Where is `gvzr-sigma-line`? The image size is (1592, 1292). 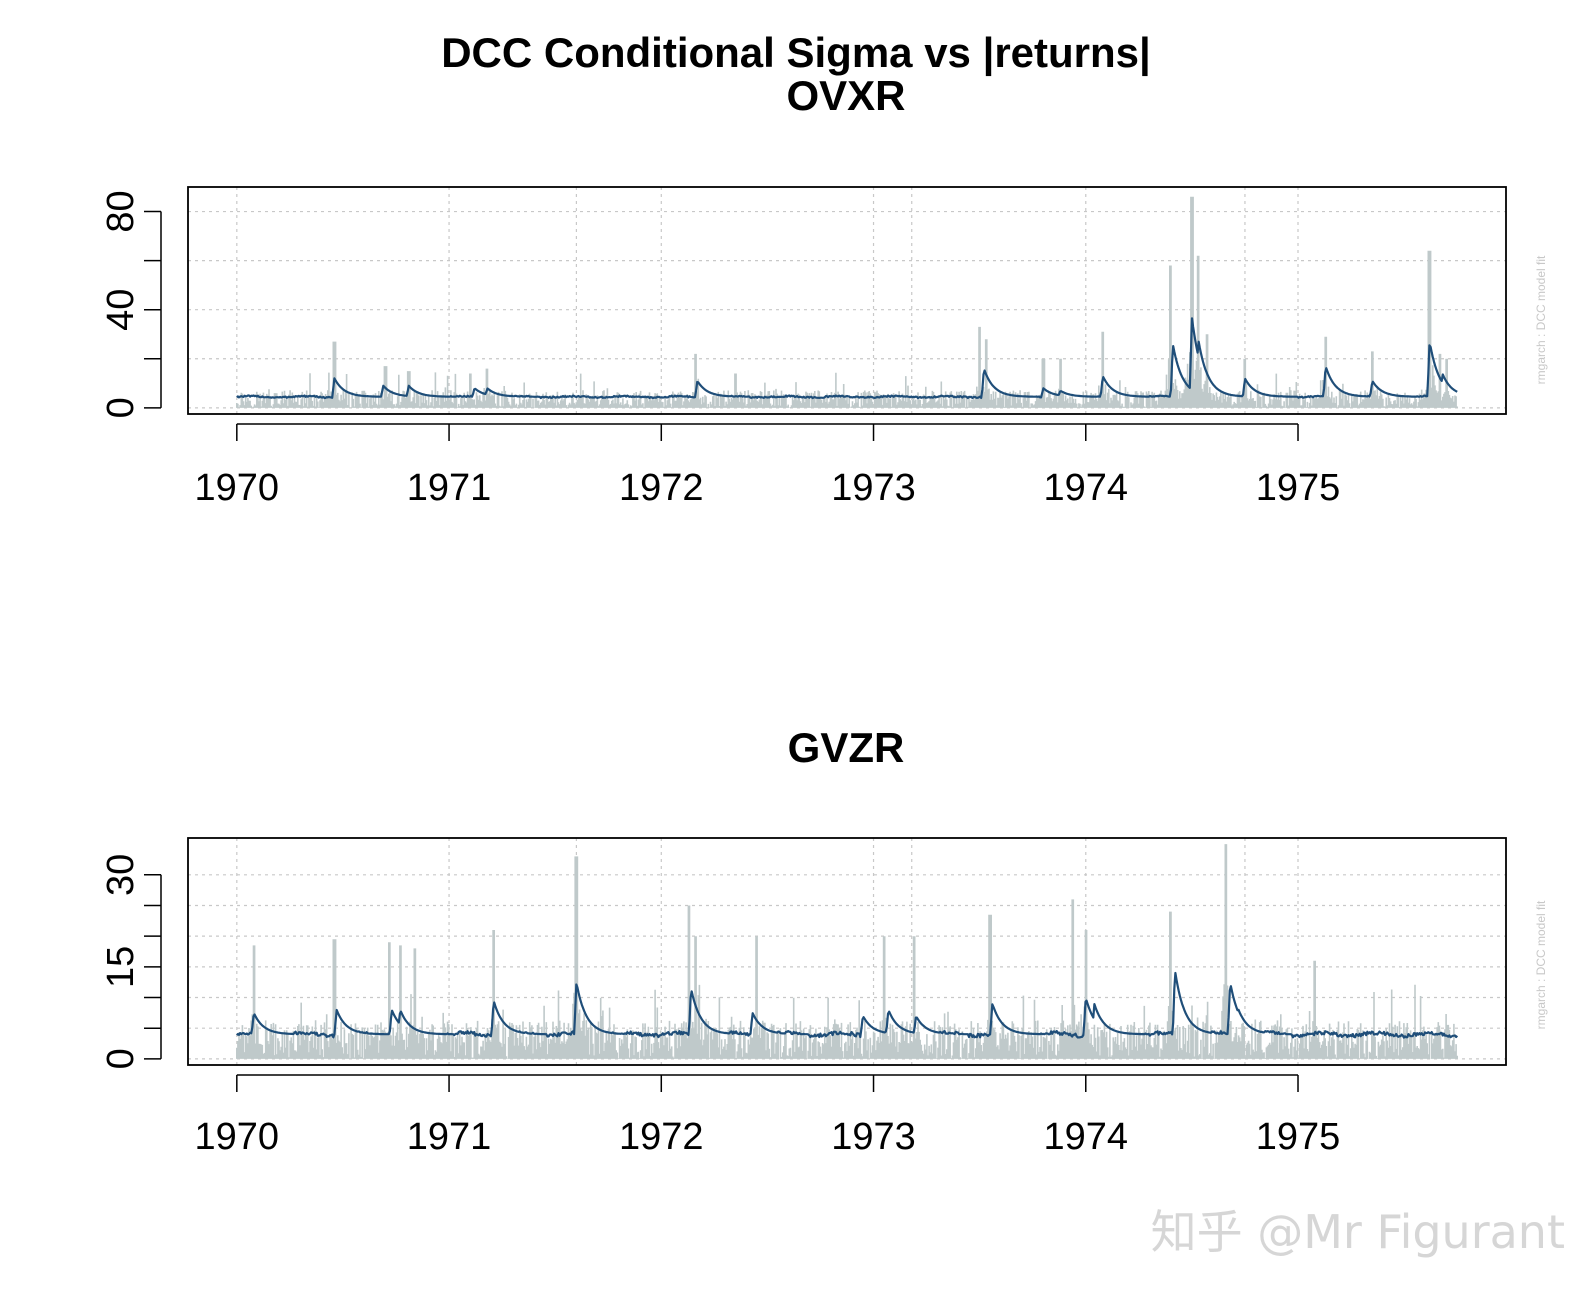
gvzr-sigma-line is located at coordinates (847, 1005).